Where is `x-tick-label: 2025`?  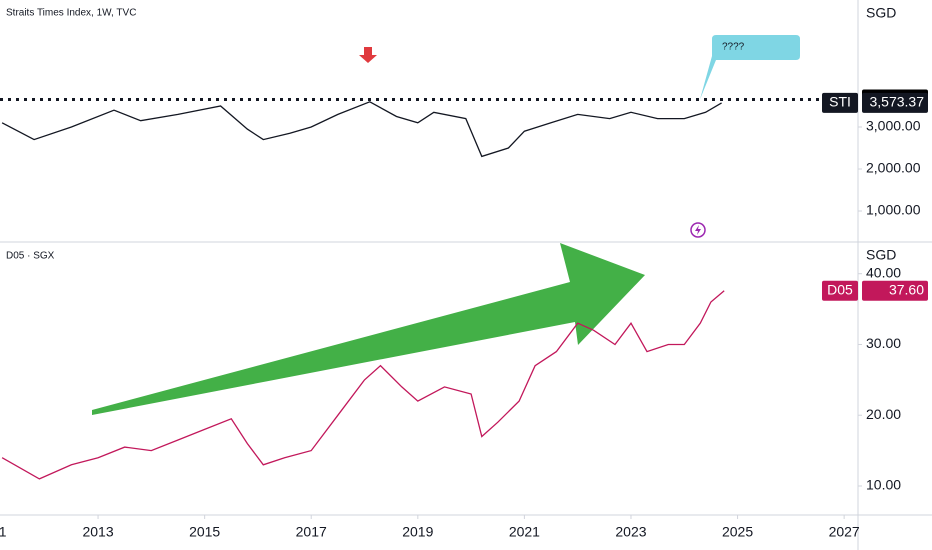 x-tick-label: 2025 is located at coordinates (737, 532).